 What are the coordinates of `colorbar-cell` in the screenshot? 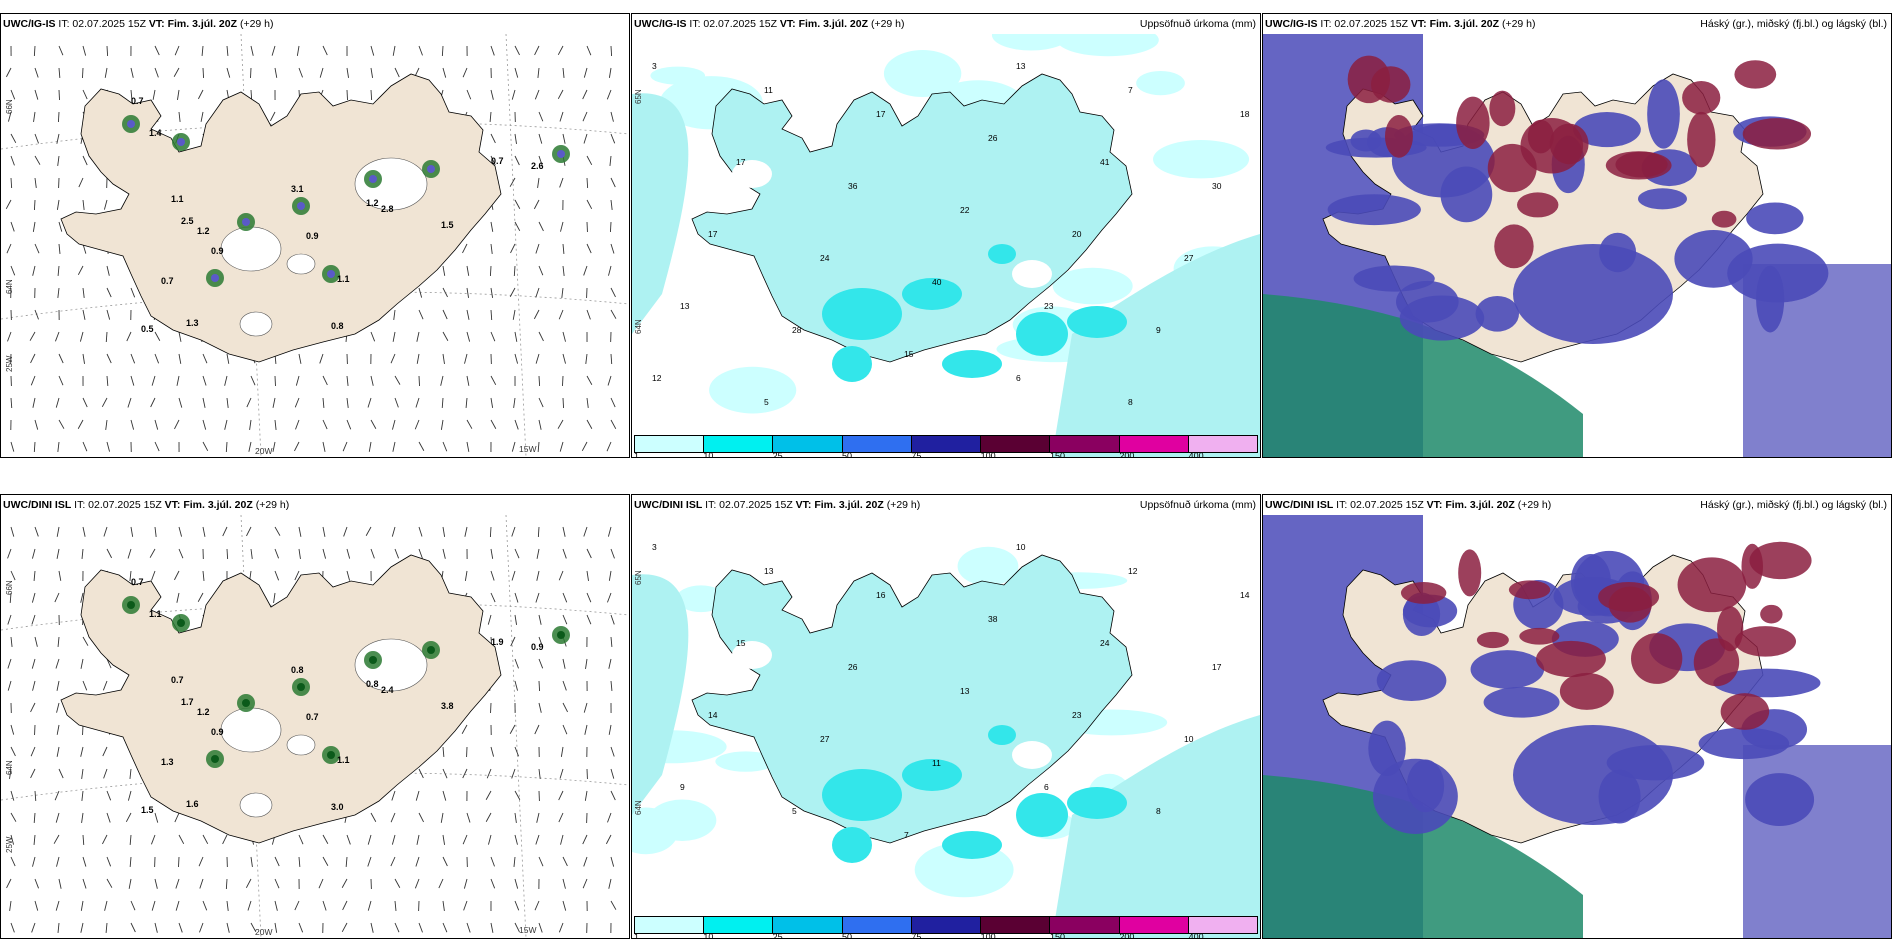 It's located at (670, 444).